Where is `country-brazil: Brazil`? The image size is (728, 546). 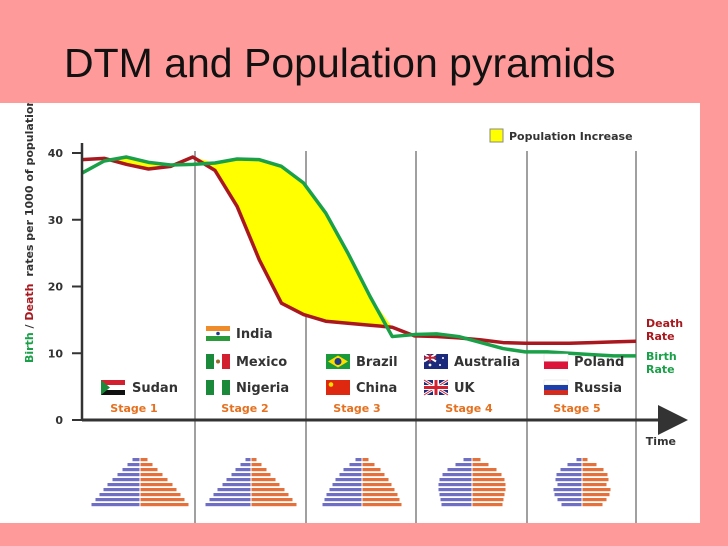
country-brazil: Brazil is located at coordinates (377, 362).